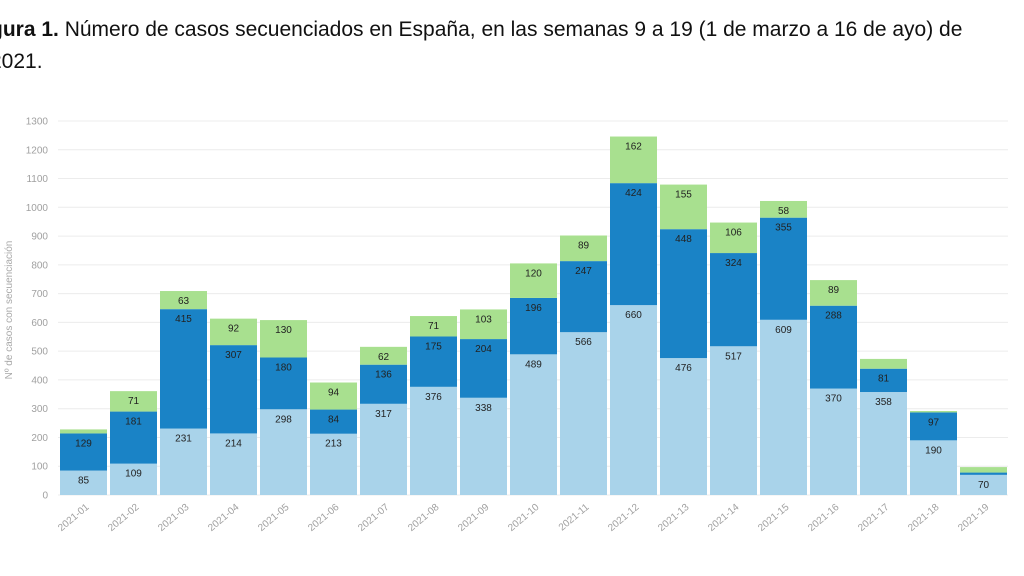 This screenshot has height=576, width=1024. What do you see at coordinates (934, 422) in the screenshot?
I see `data-label: 97` at bounding box center [934, 422].